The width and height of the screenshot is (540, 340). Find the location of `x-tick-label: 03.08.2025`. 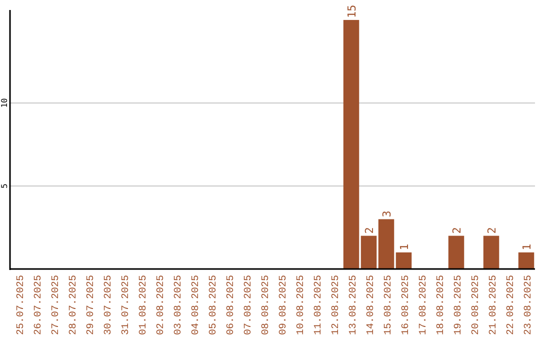

x-tick-label: 03.08.2025 is located at coordinates (178, 305).